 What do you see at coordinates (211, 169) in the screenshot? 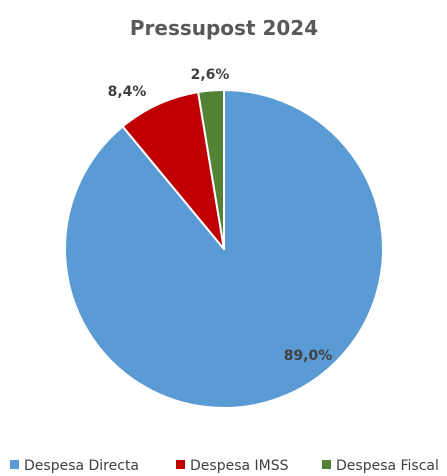
I see `pie-slice-despesa-fiscal` at bounding box center [211, 169].